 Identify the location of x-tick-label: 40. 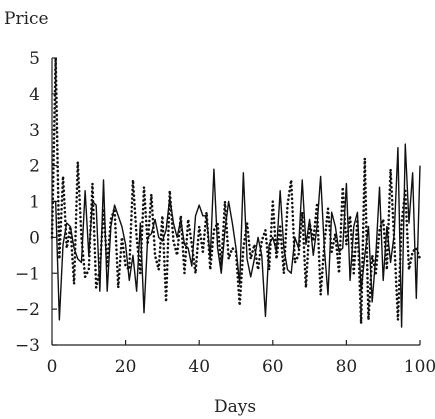
(199, 367).